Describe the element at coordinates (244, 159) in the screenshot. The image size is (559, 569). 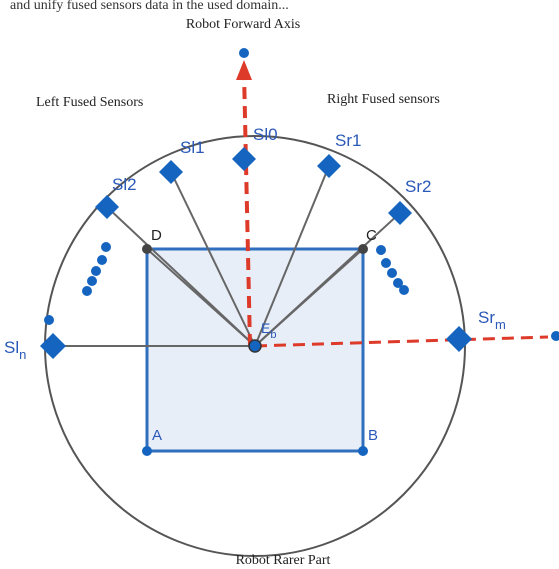
I see `sensor-sl0-marker` at that location.